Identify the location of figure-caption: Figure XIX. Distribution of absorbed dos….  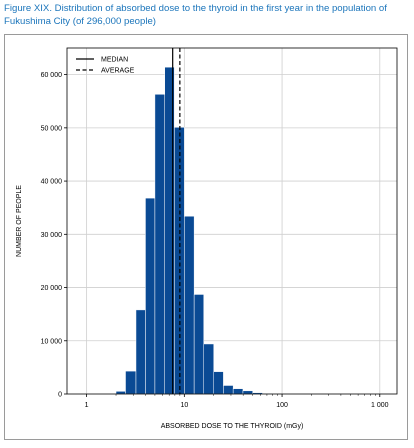
(195, 15).